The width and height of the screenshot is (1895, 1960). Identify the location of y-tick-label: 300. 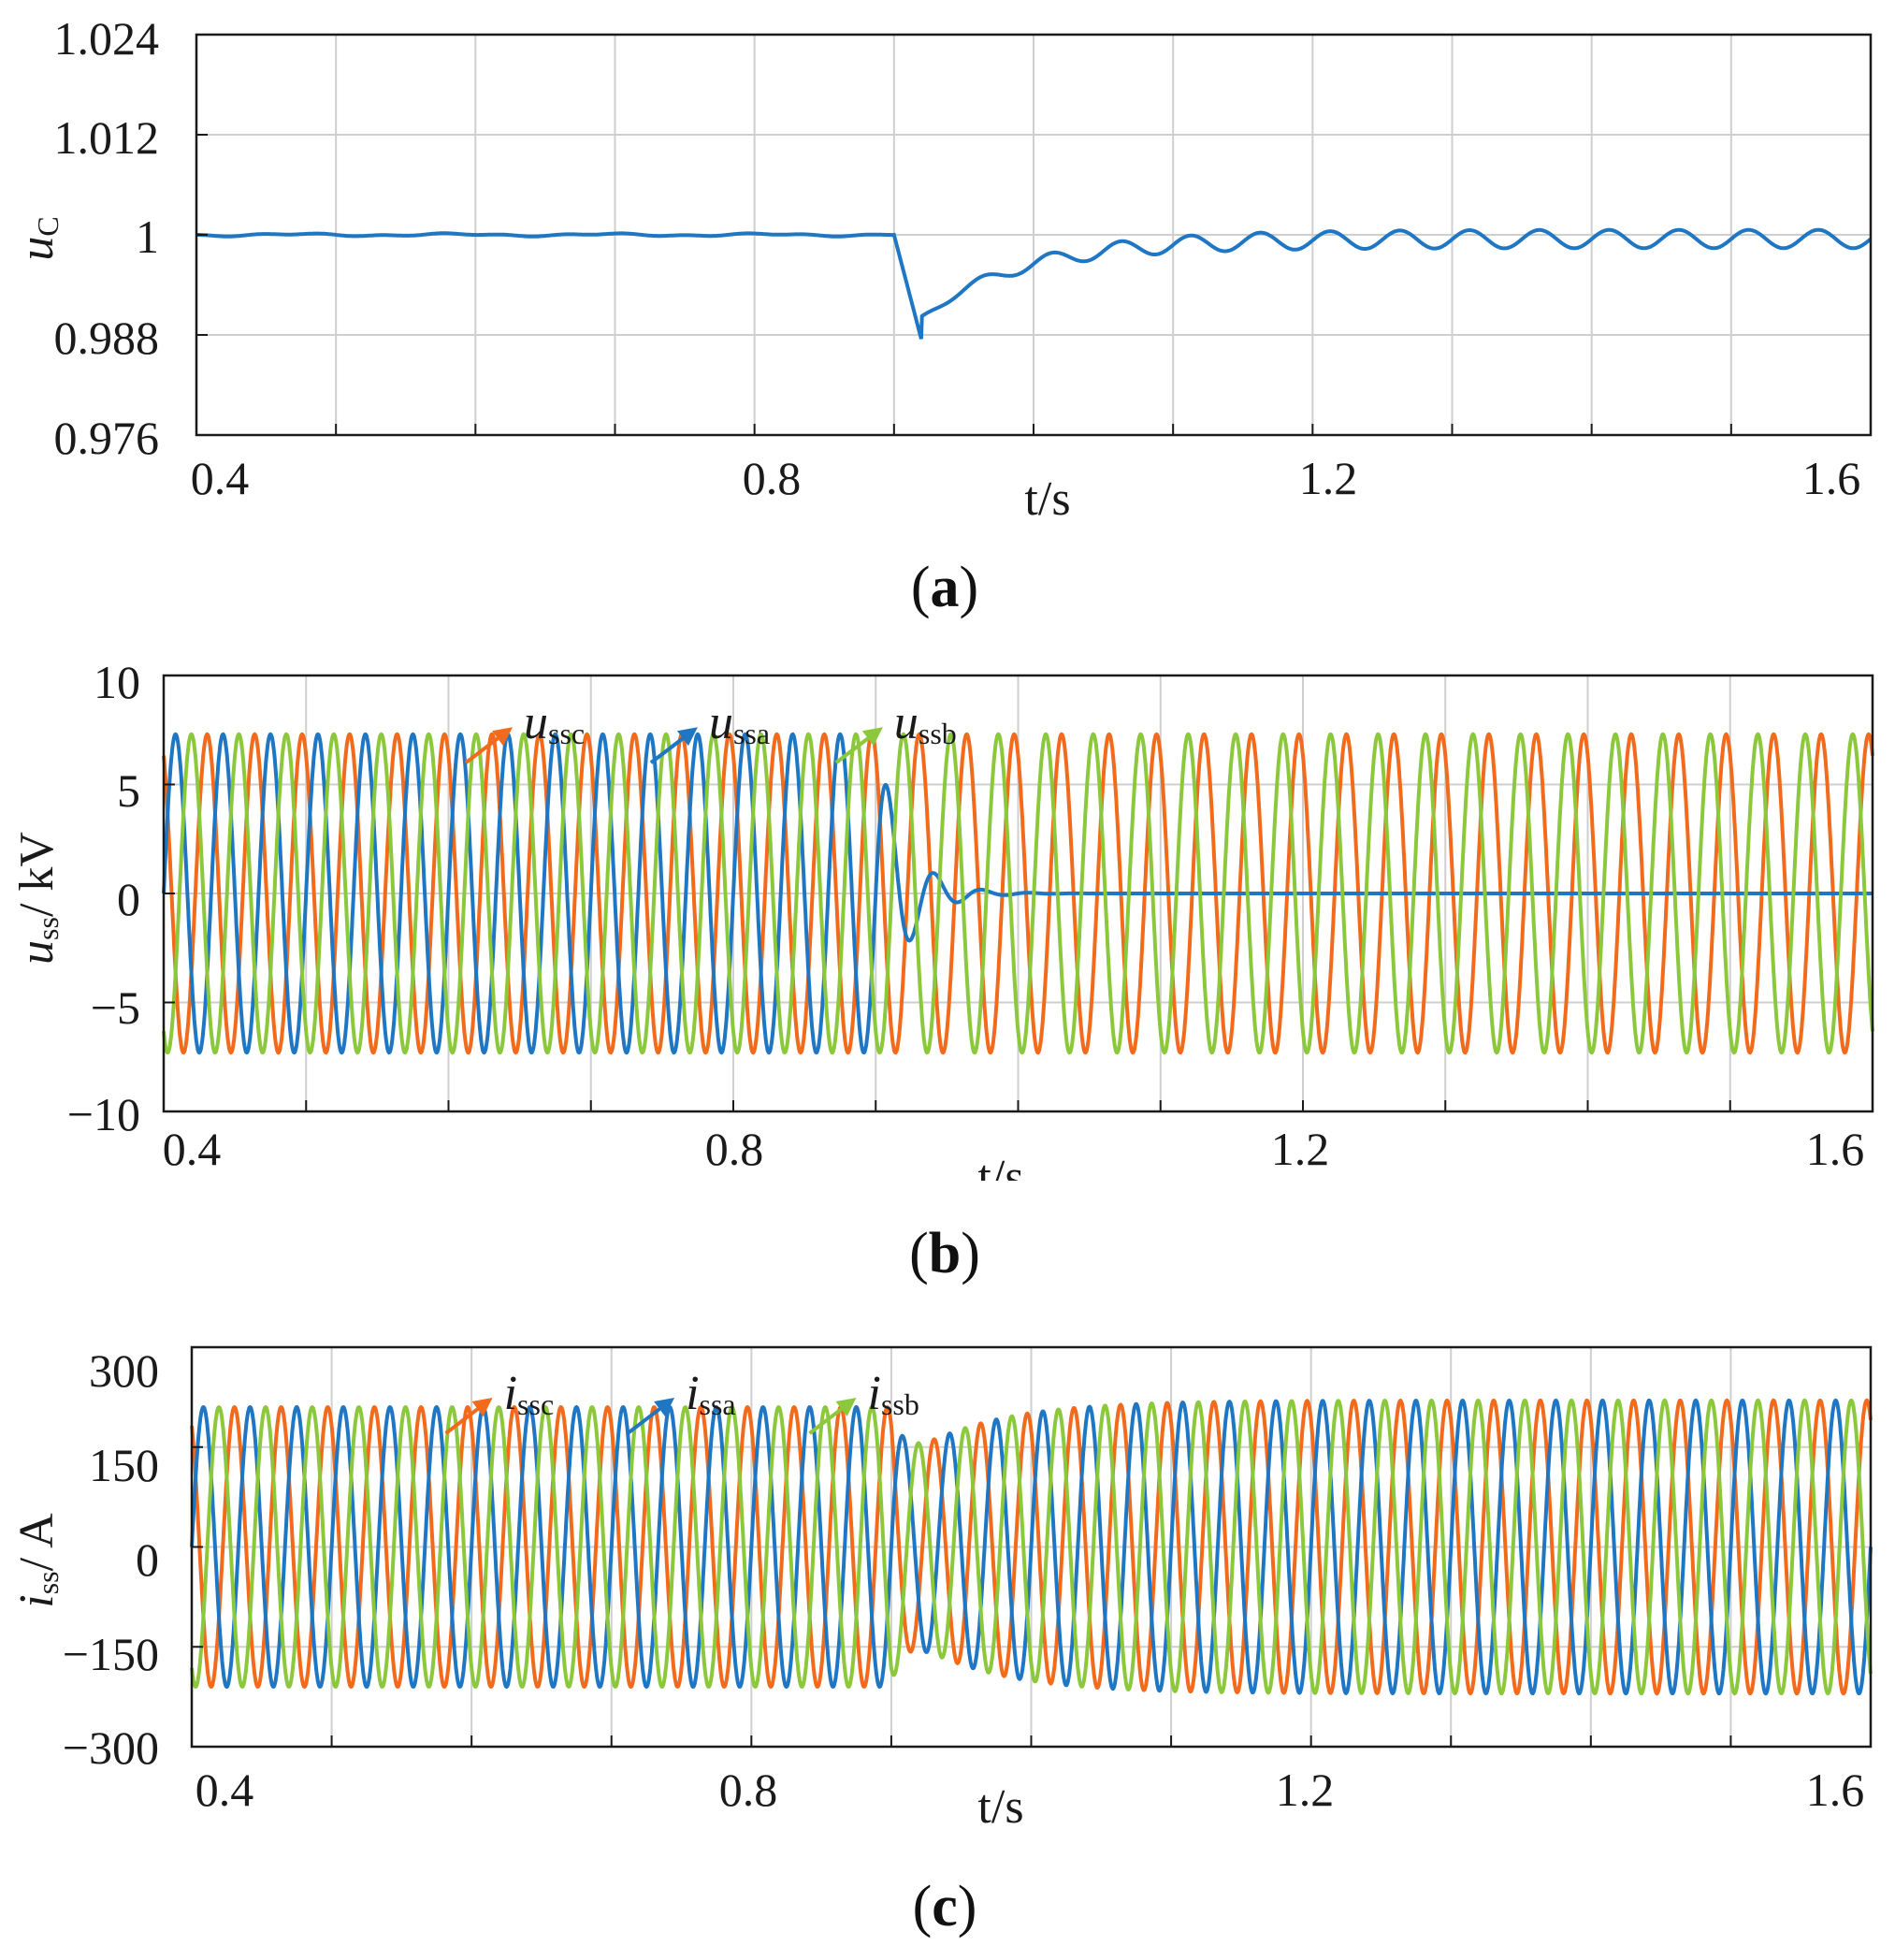
(124, 1371).